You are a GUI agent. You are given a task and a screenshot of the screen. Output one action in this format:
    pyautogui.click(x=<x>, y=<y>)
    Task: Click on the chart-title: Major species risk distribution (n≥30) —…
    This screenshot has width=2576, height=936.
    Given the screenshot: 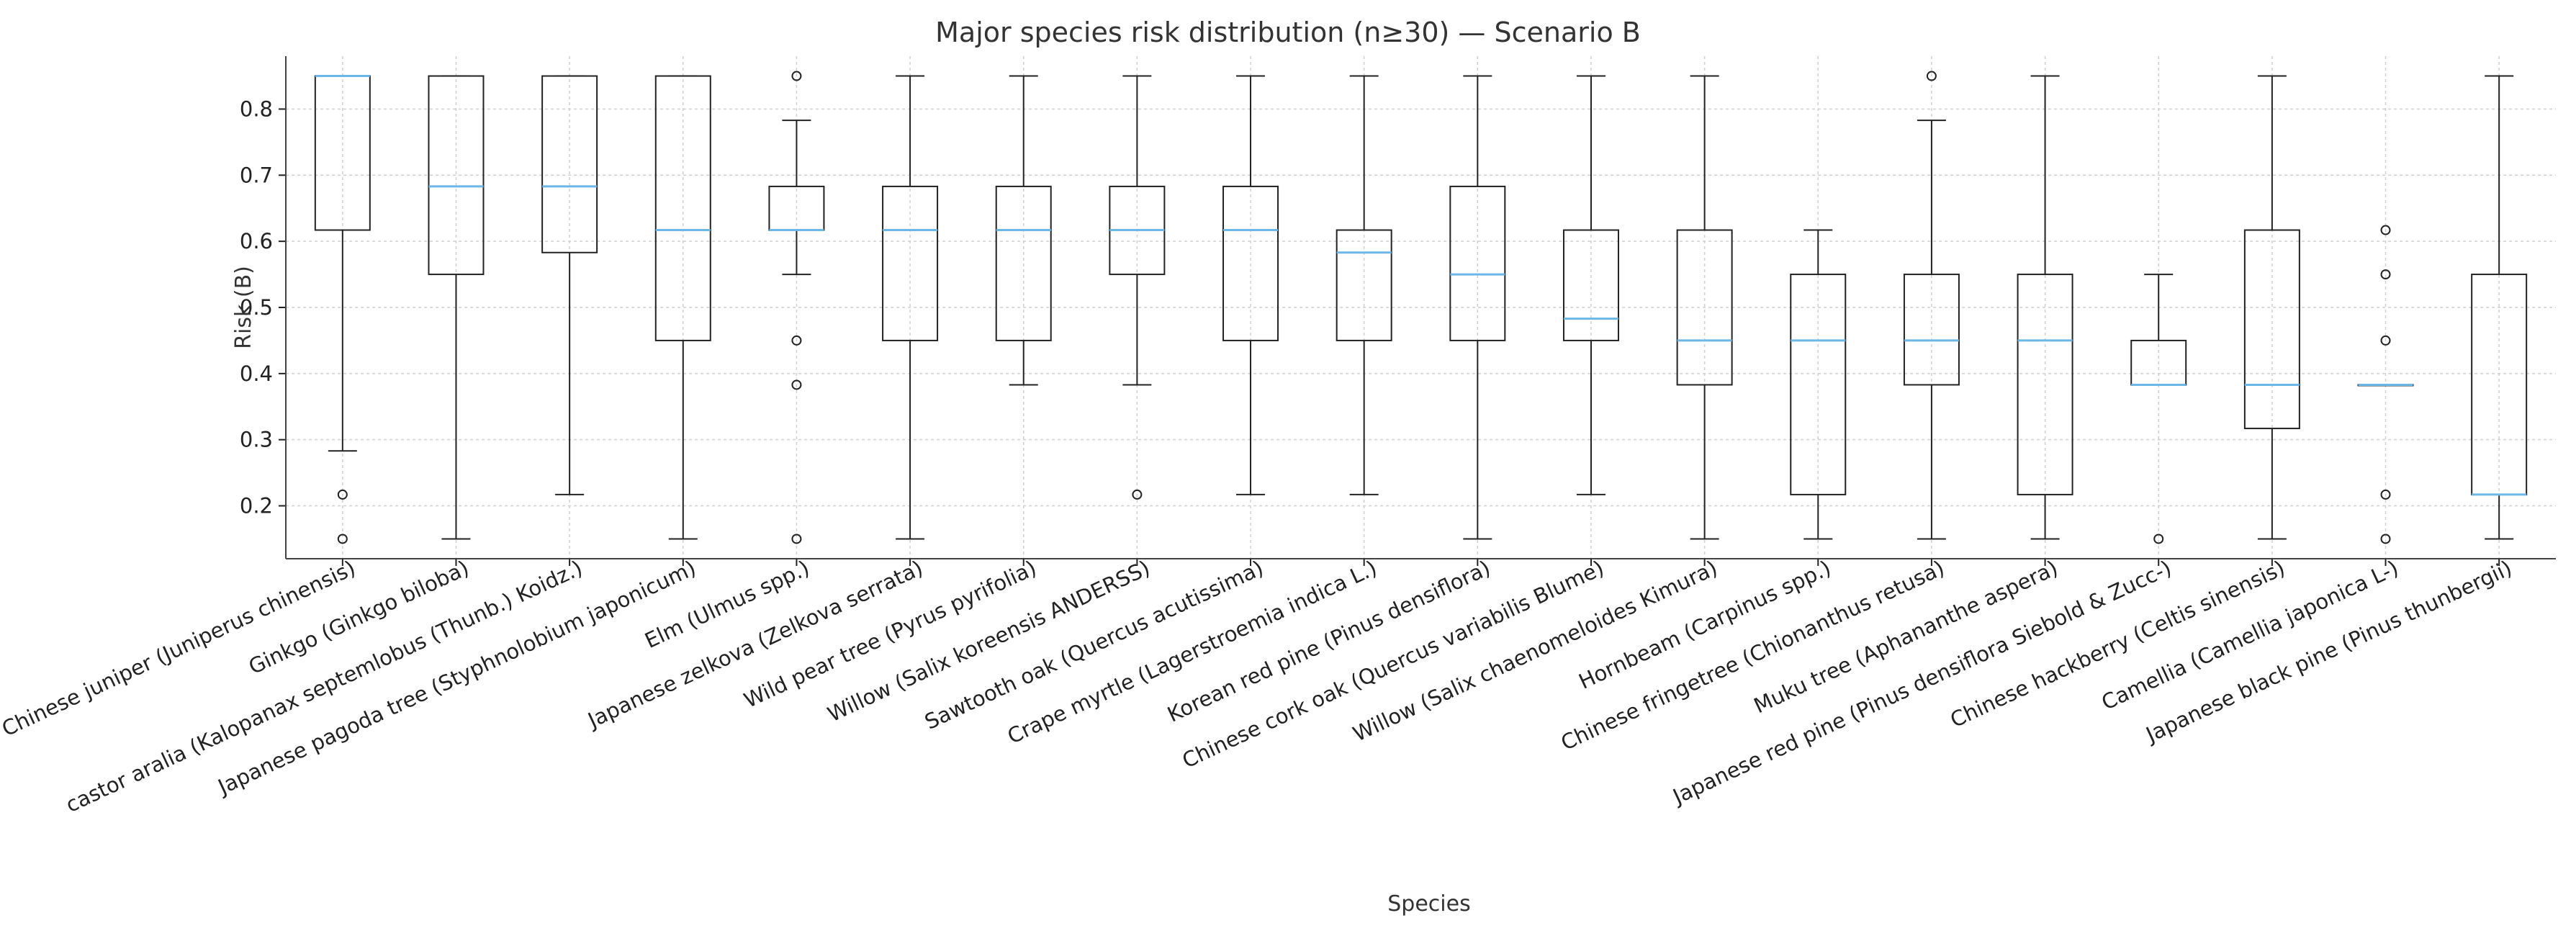 What is the action you would take?
    pyautogui.click(x=1288, y=32)
    